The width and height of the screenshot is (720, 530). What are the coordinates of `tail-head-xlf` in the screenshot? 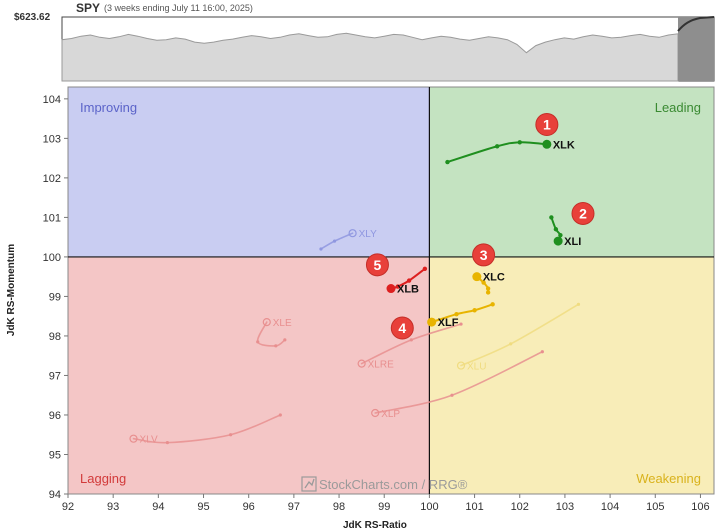 It's located at (432, 322).